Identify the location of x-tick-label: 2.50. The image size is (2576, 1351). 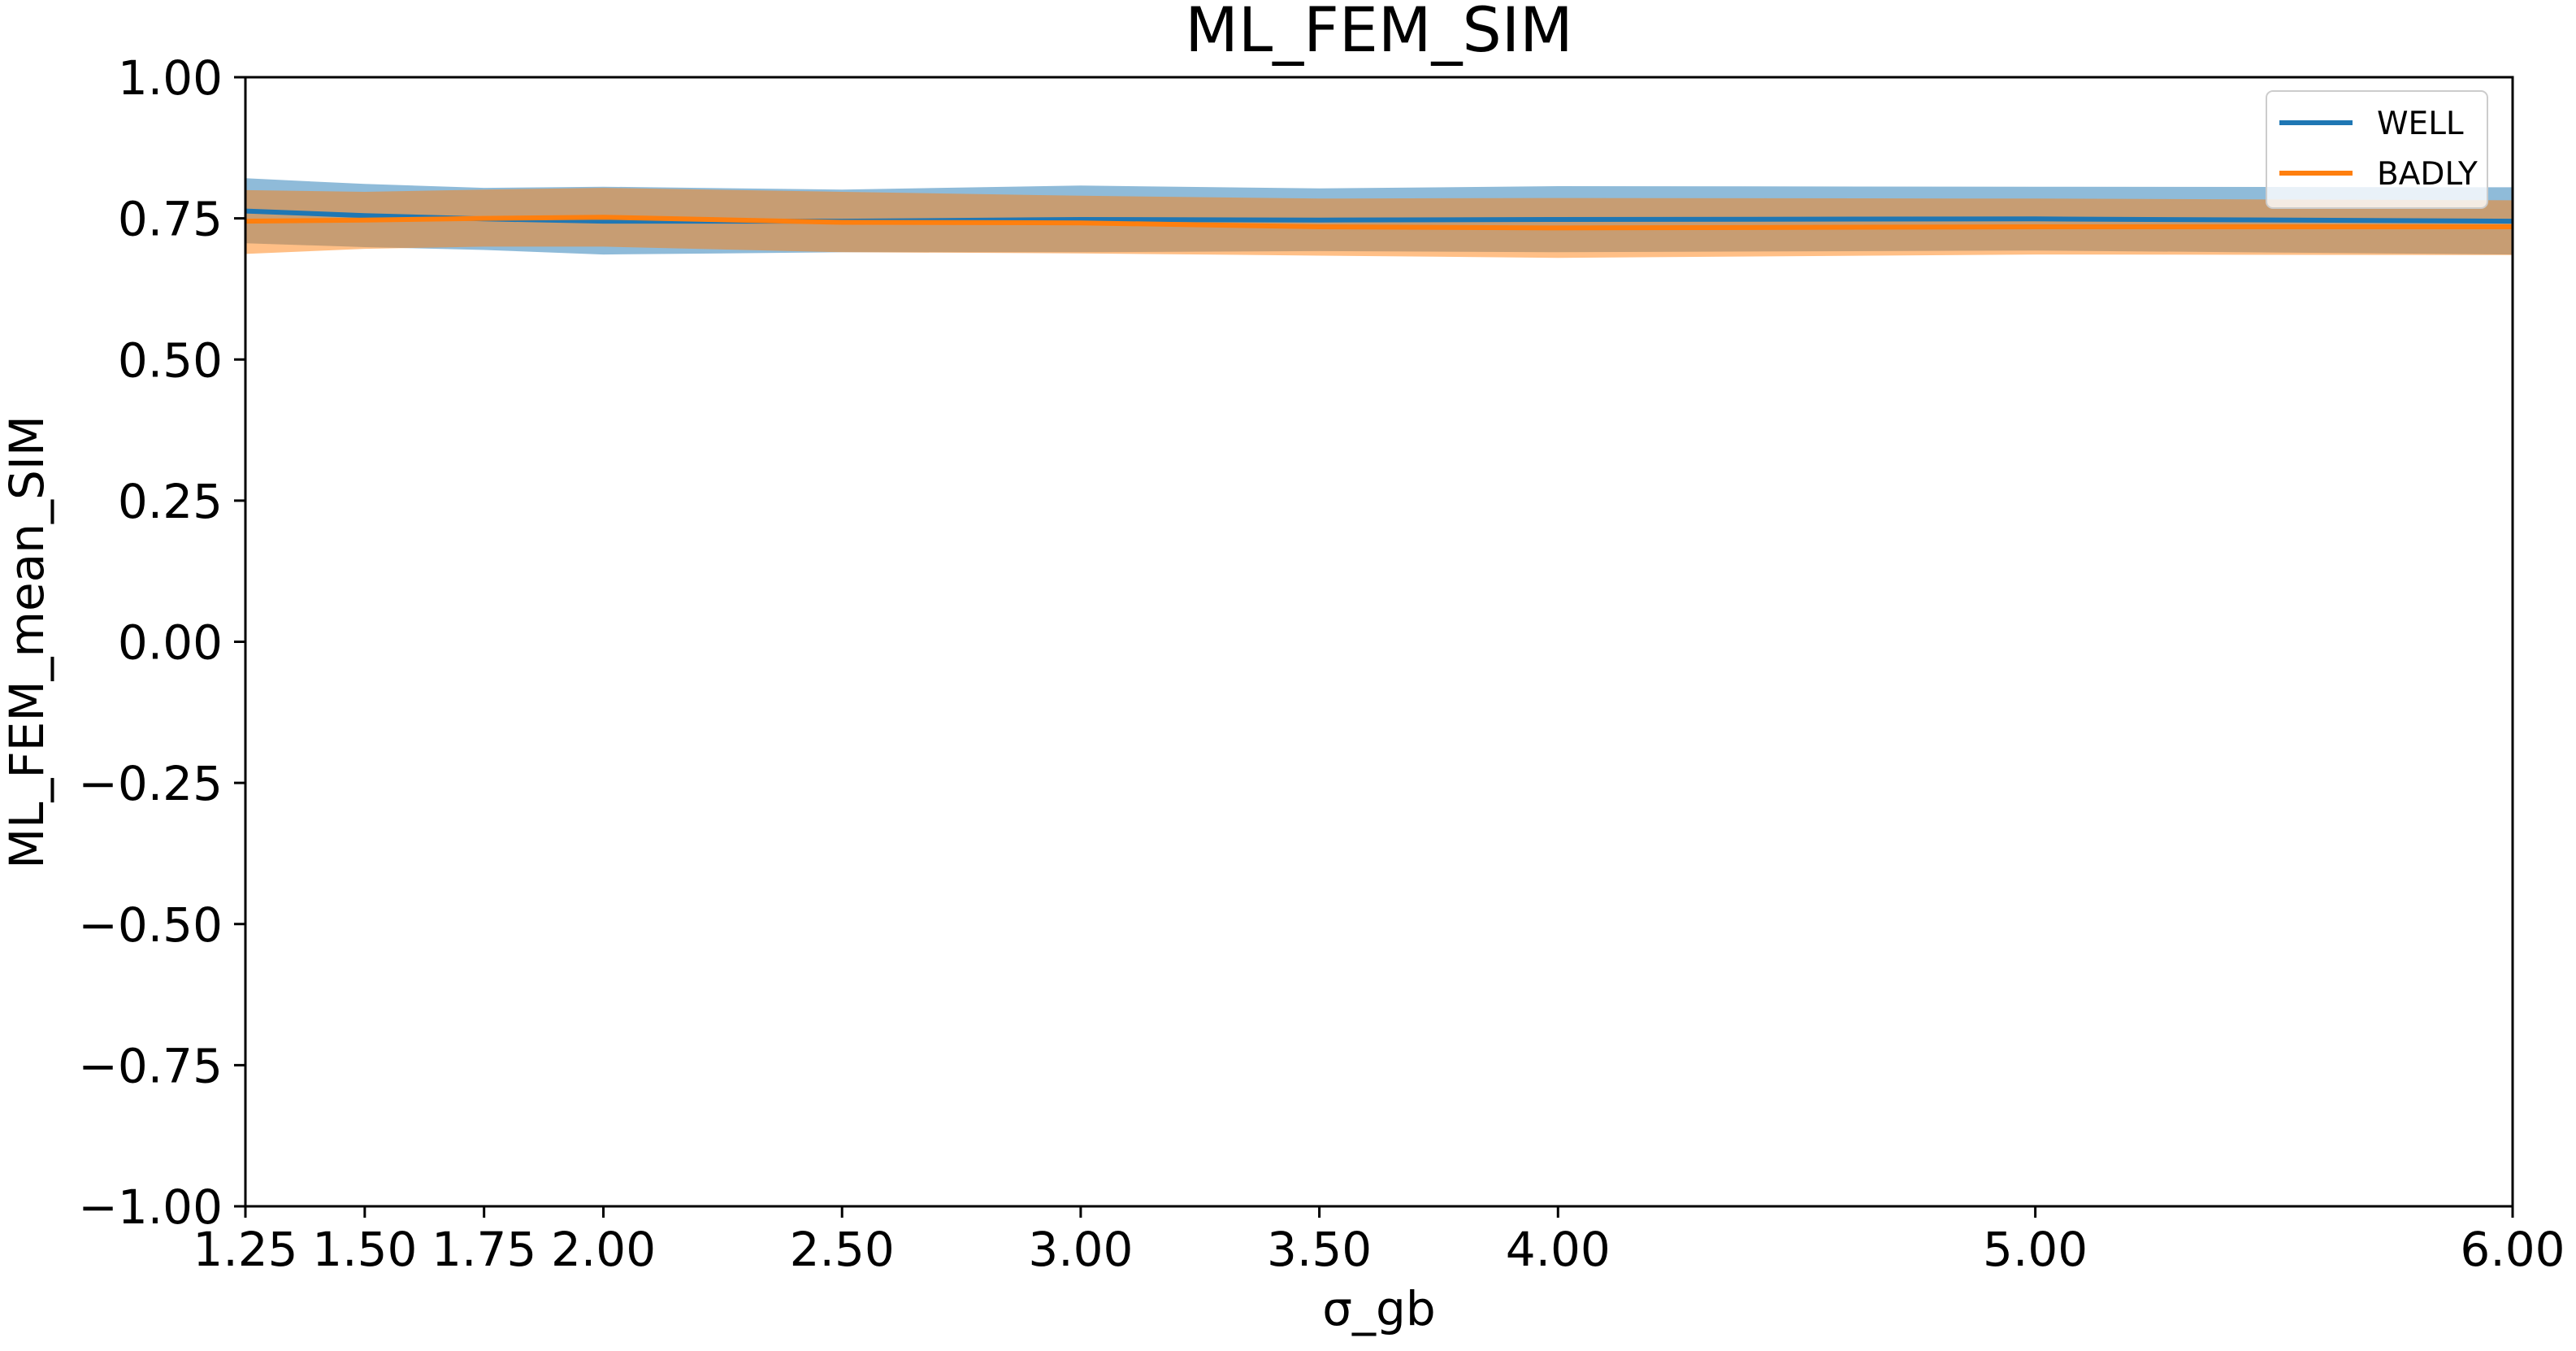
(843, 1250).